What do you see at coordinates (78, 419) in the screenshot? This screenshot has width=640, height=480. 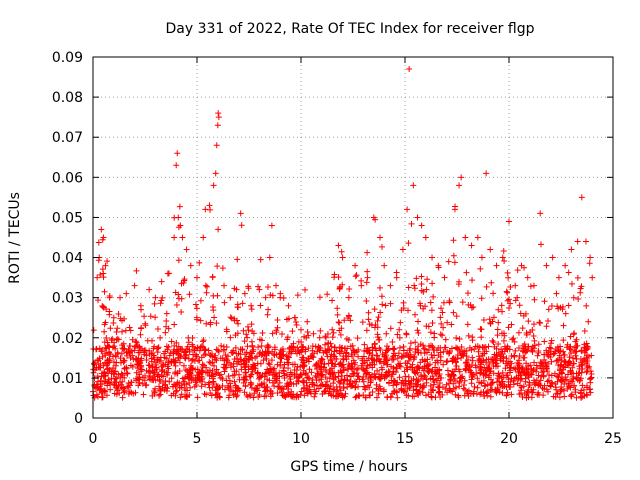 I see `y-tick-label: 0` at bounding box center [78, 419].